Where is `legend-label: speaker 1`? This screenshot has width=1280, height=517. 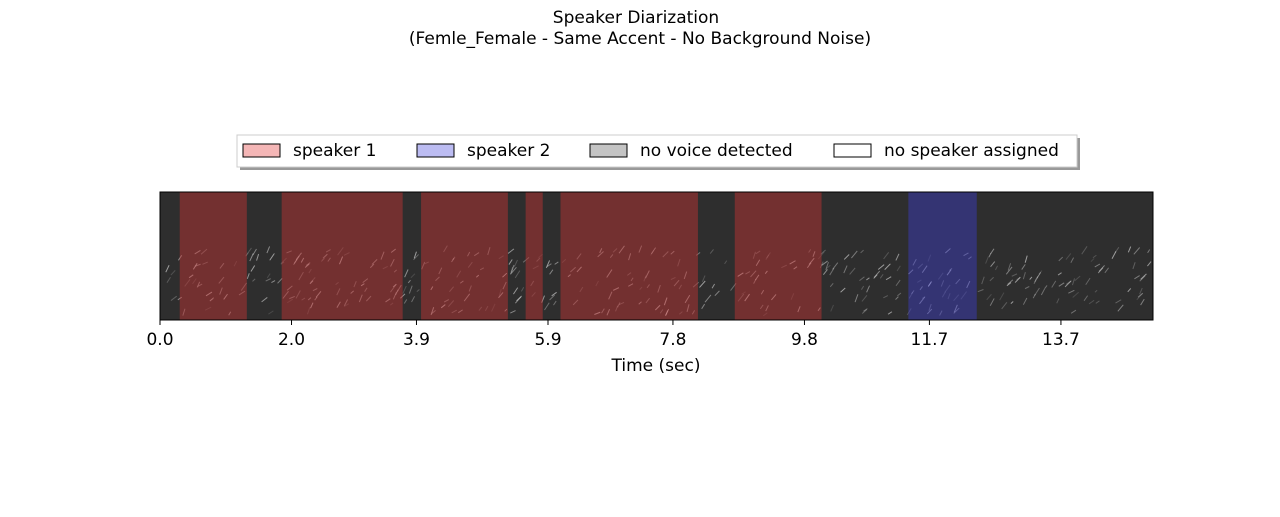 legend-label: speaker 1 is located at coordinates (334, 151).